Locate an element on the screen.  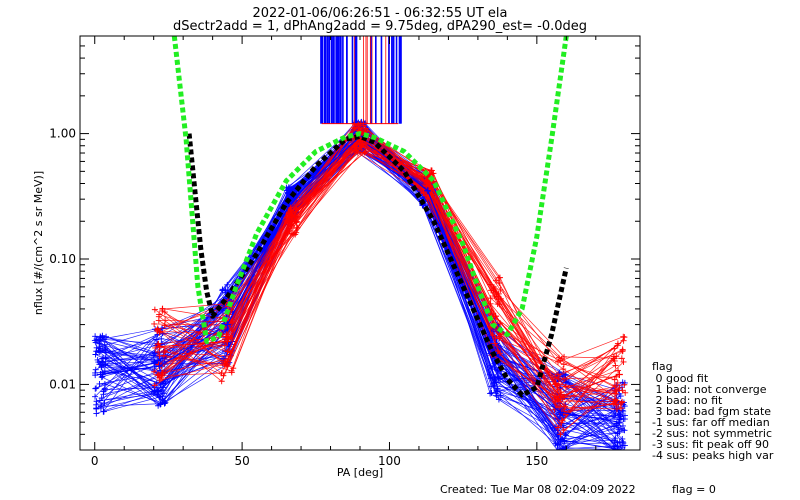
x-tick-label: 0 is located at coordinates (95, 461).